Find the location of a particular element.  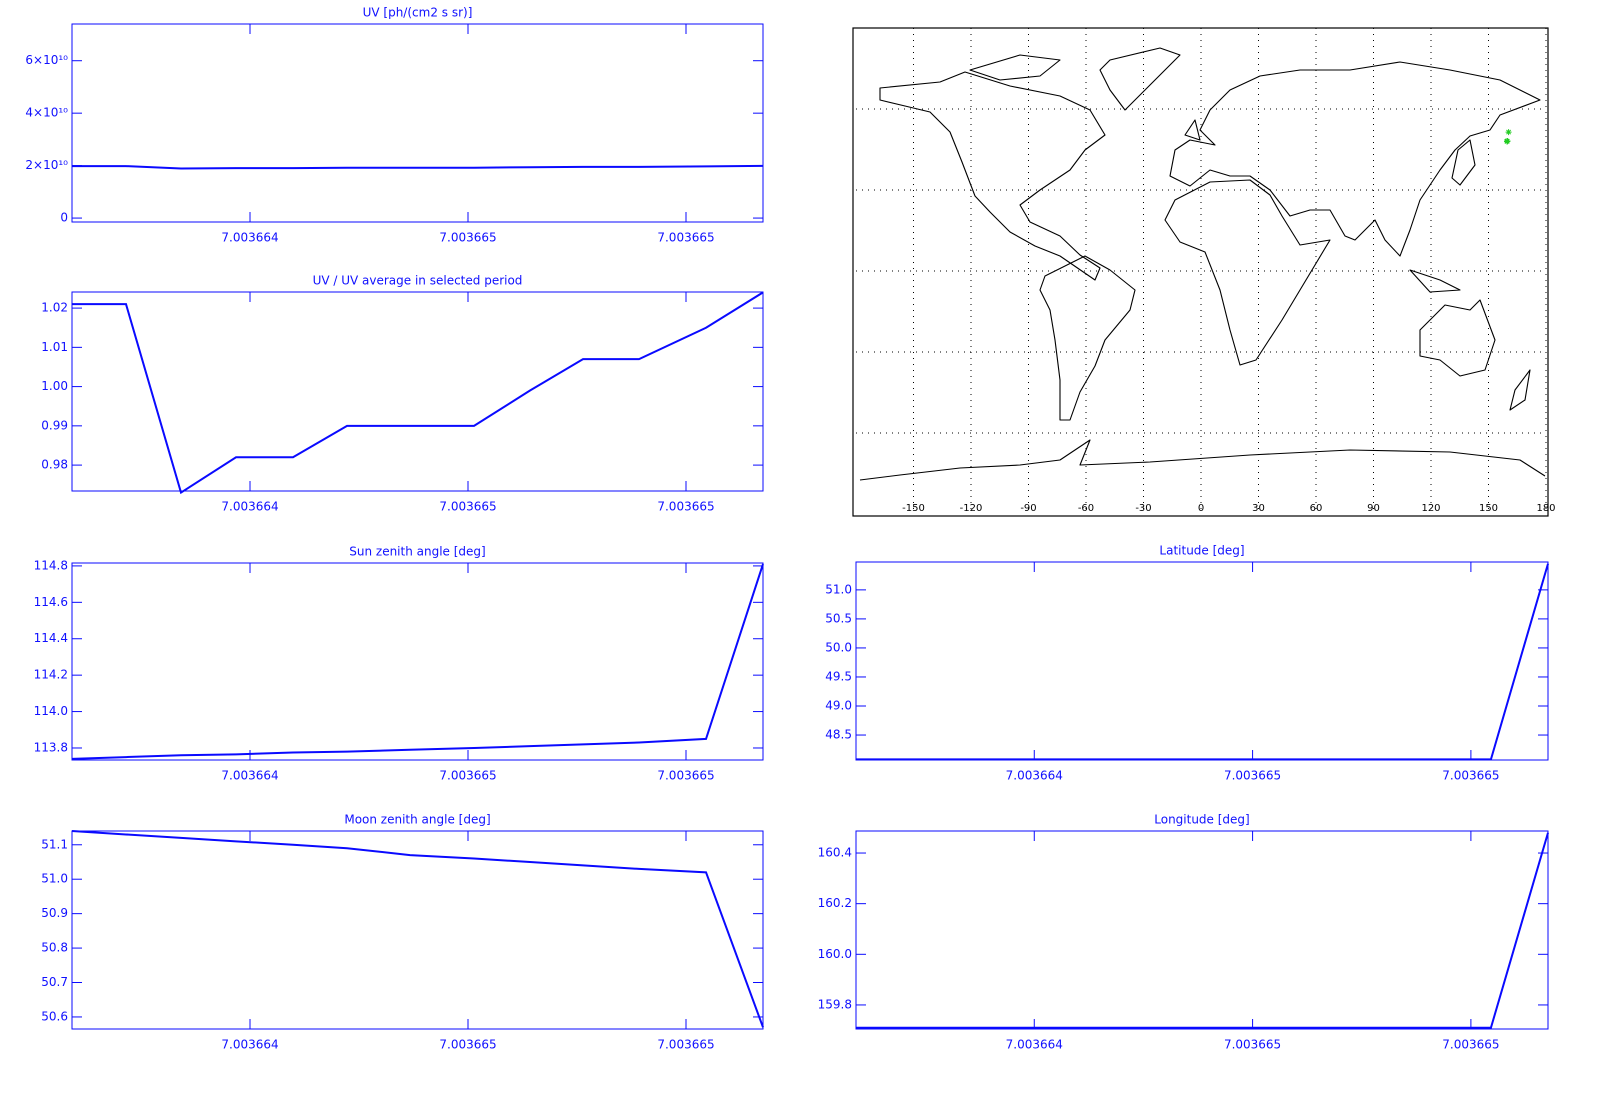

chart-title: Longitude [deg] is located at coordinates (1201, 820).